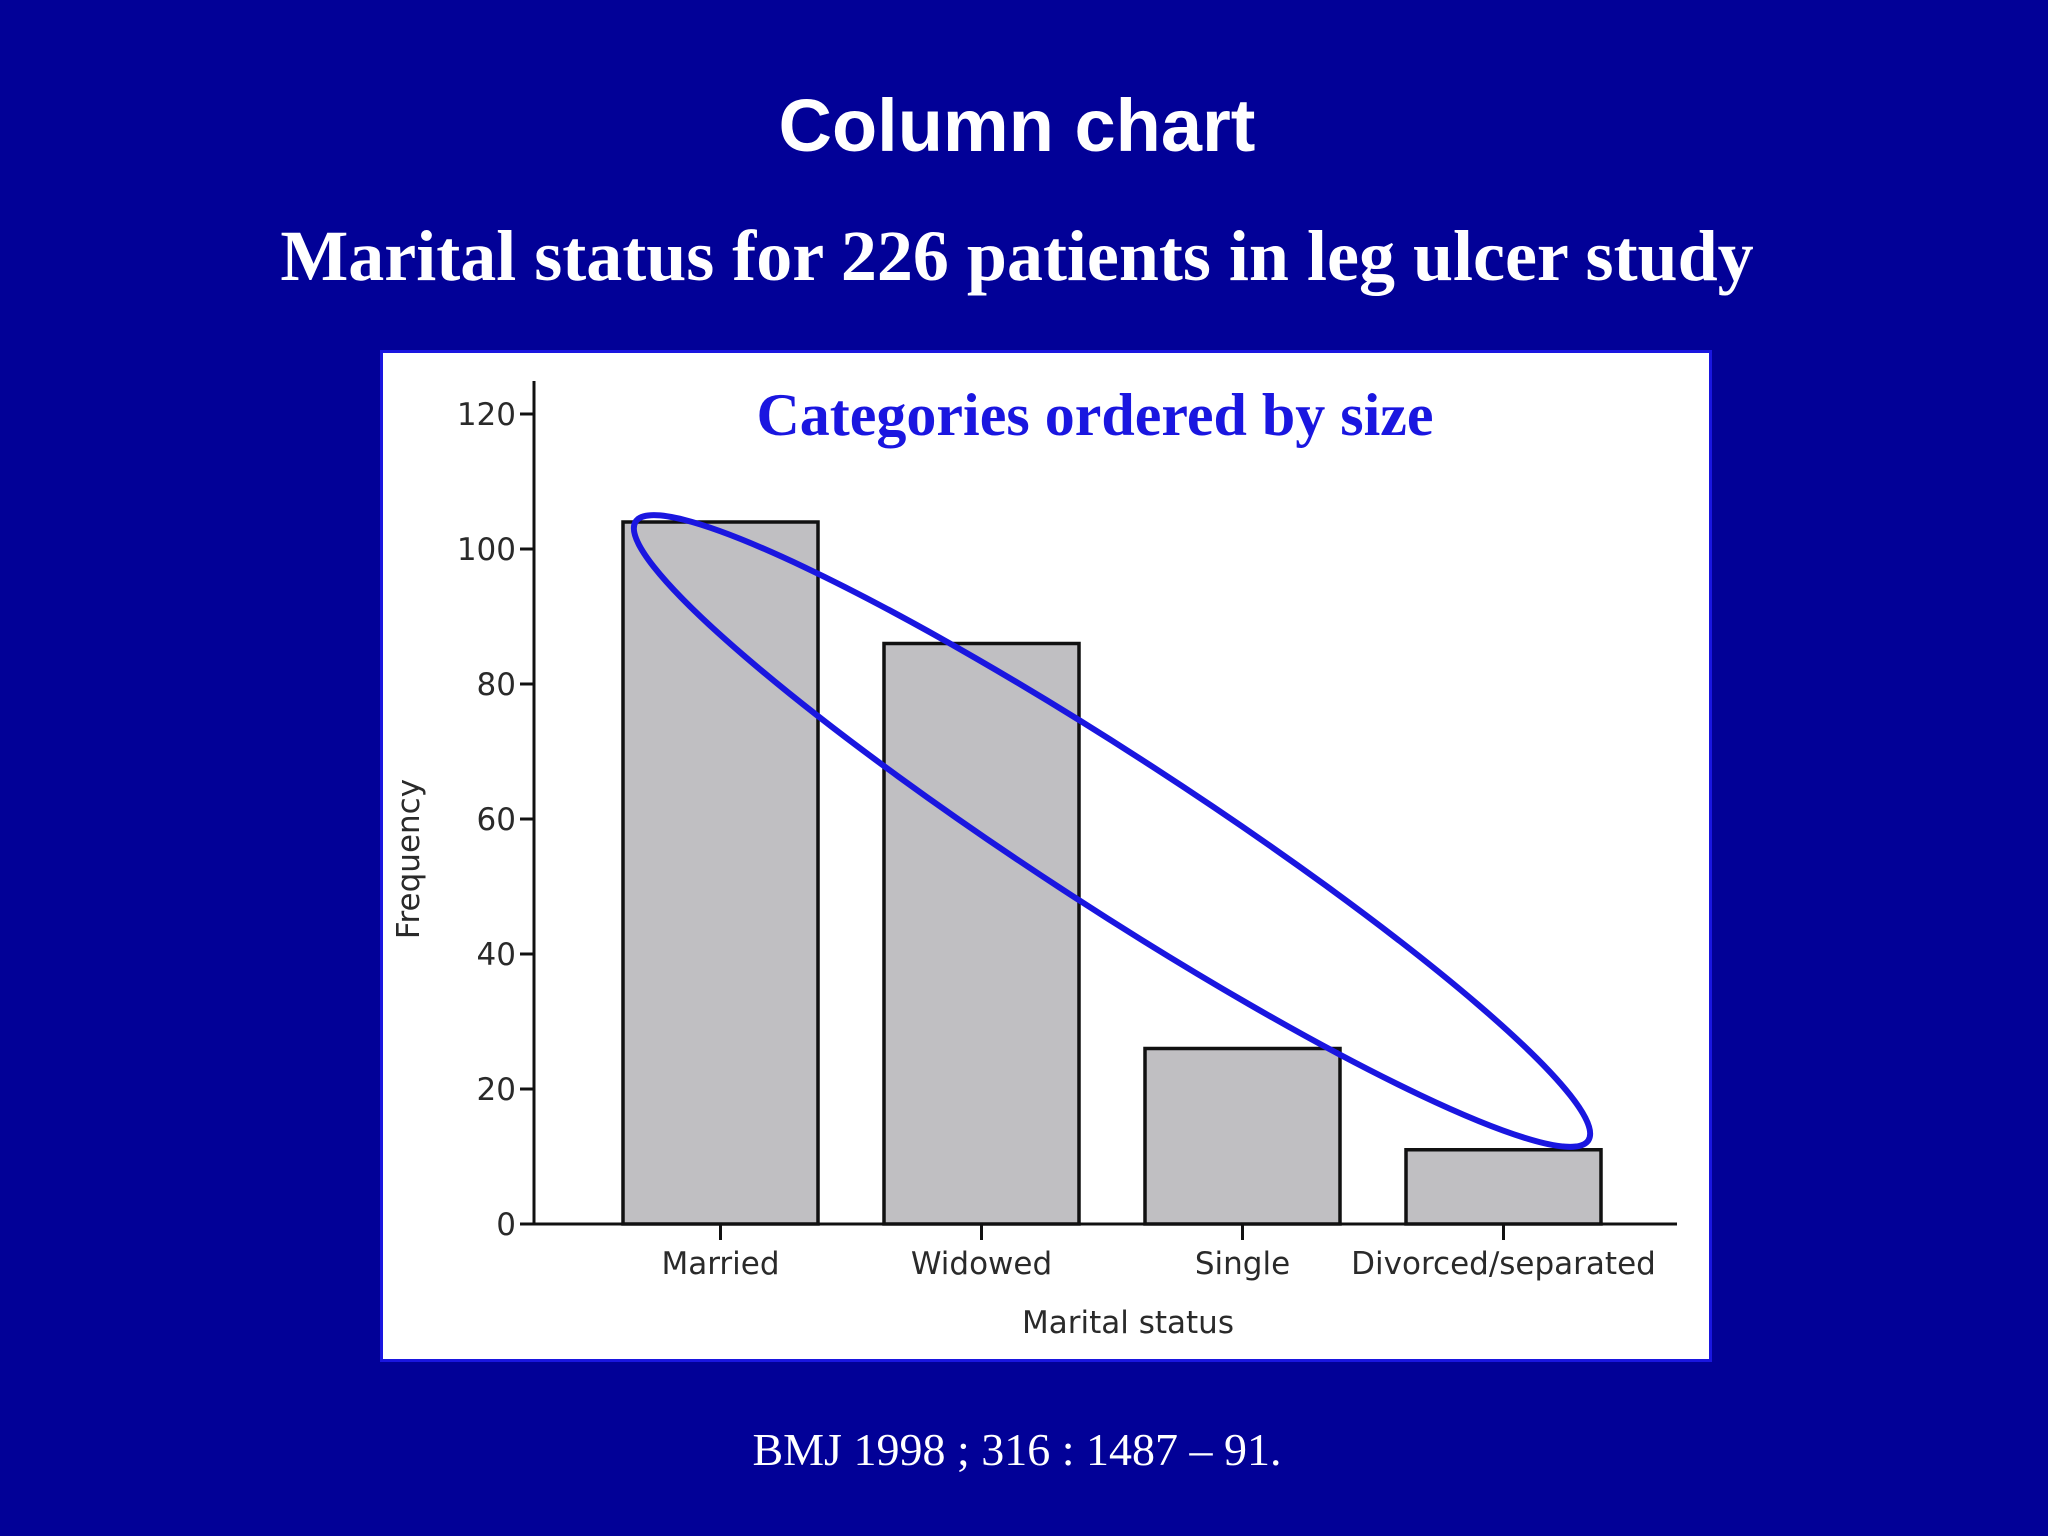 The image size is (2048, 1536). What do you see at coordinates (1503, 1264) in the screenshot?
I see `category-label: Divorced/separated` at bounding box center [1503, 1264].